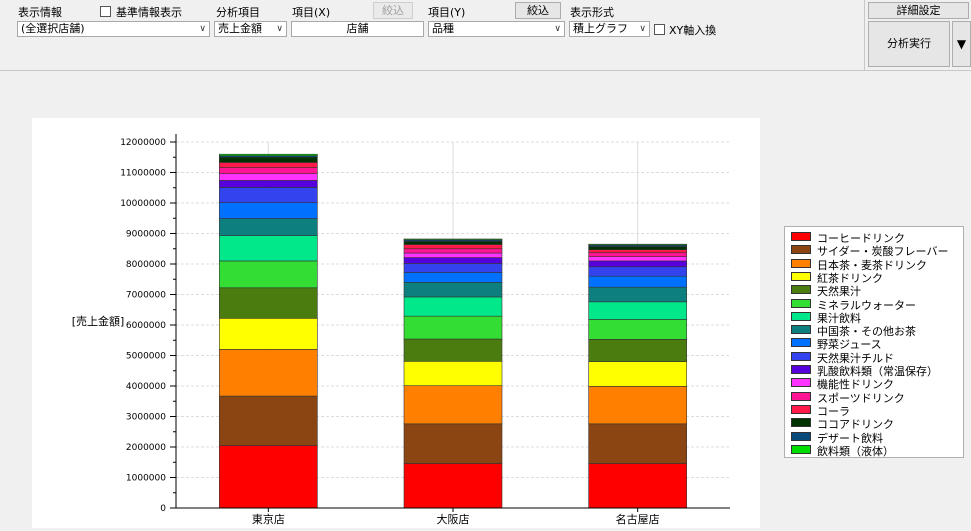 Image resolution: width=971 pixels, height=531 pixels. What do you see at coordinates (163, 509) in the screenshot?
I see `y-tick-label: 0` at bounding box center [163, 509].